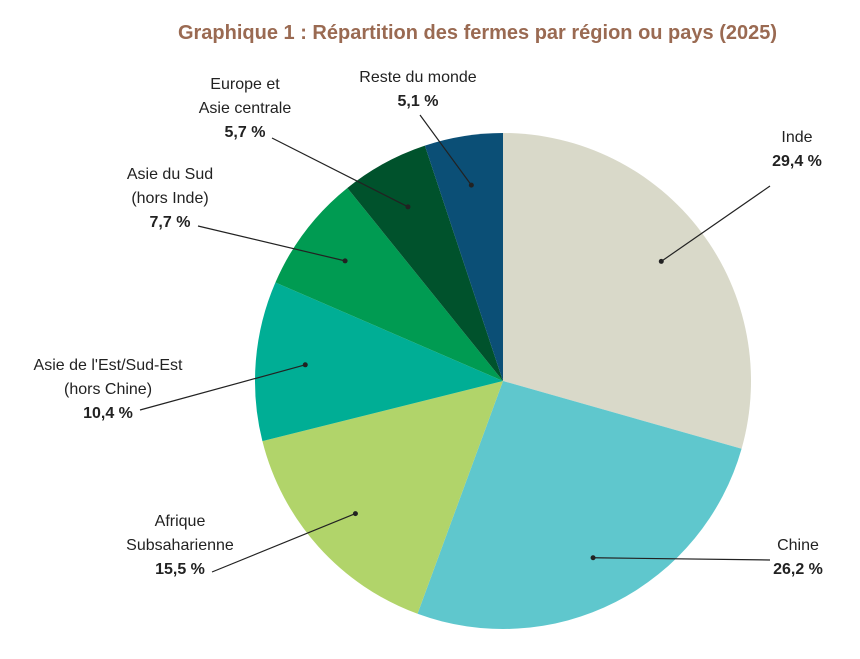  I want to click on category-label: Asie du Sud (hors Inde), so click(170, 186).